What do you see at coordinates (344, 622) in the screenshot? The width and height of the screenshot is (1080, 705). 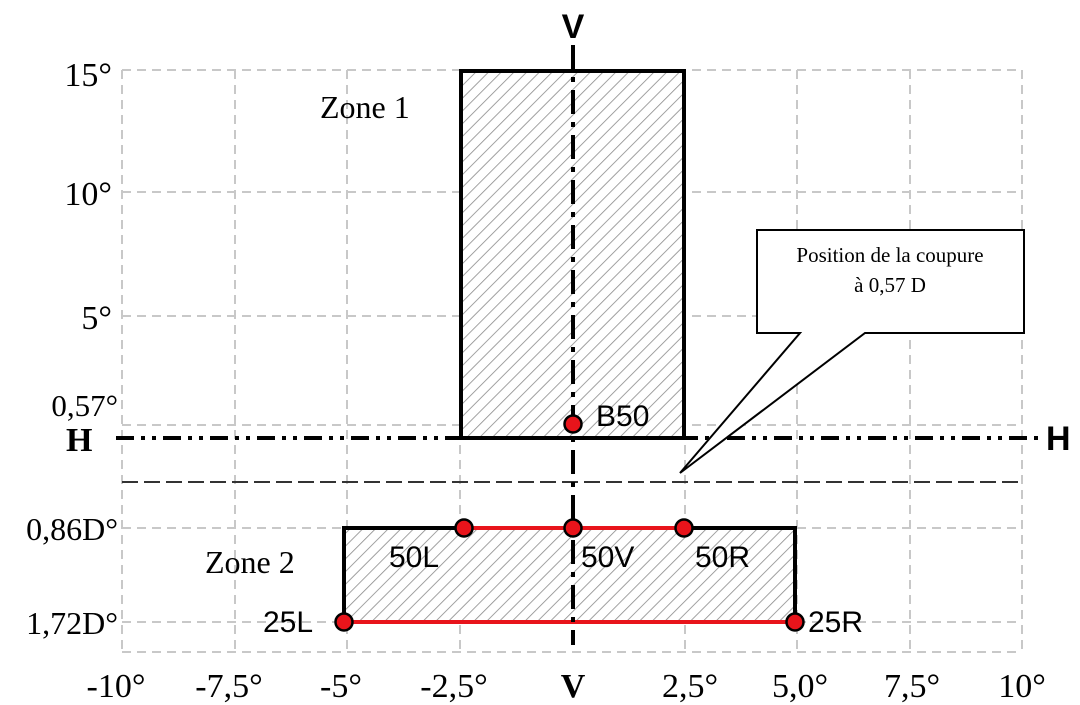 I see `point-25L` at bounding box center [344, 622].